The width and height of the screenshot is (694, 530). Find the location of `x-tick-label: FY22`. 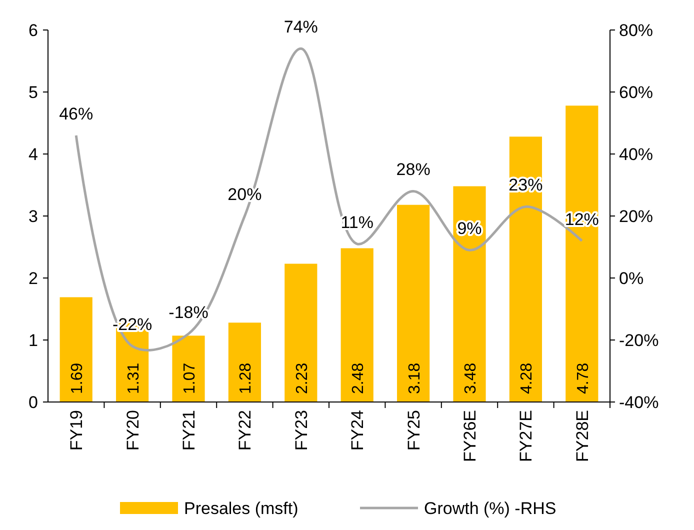

x-tick-label: FY22 is located at coordinates (245, 430).